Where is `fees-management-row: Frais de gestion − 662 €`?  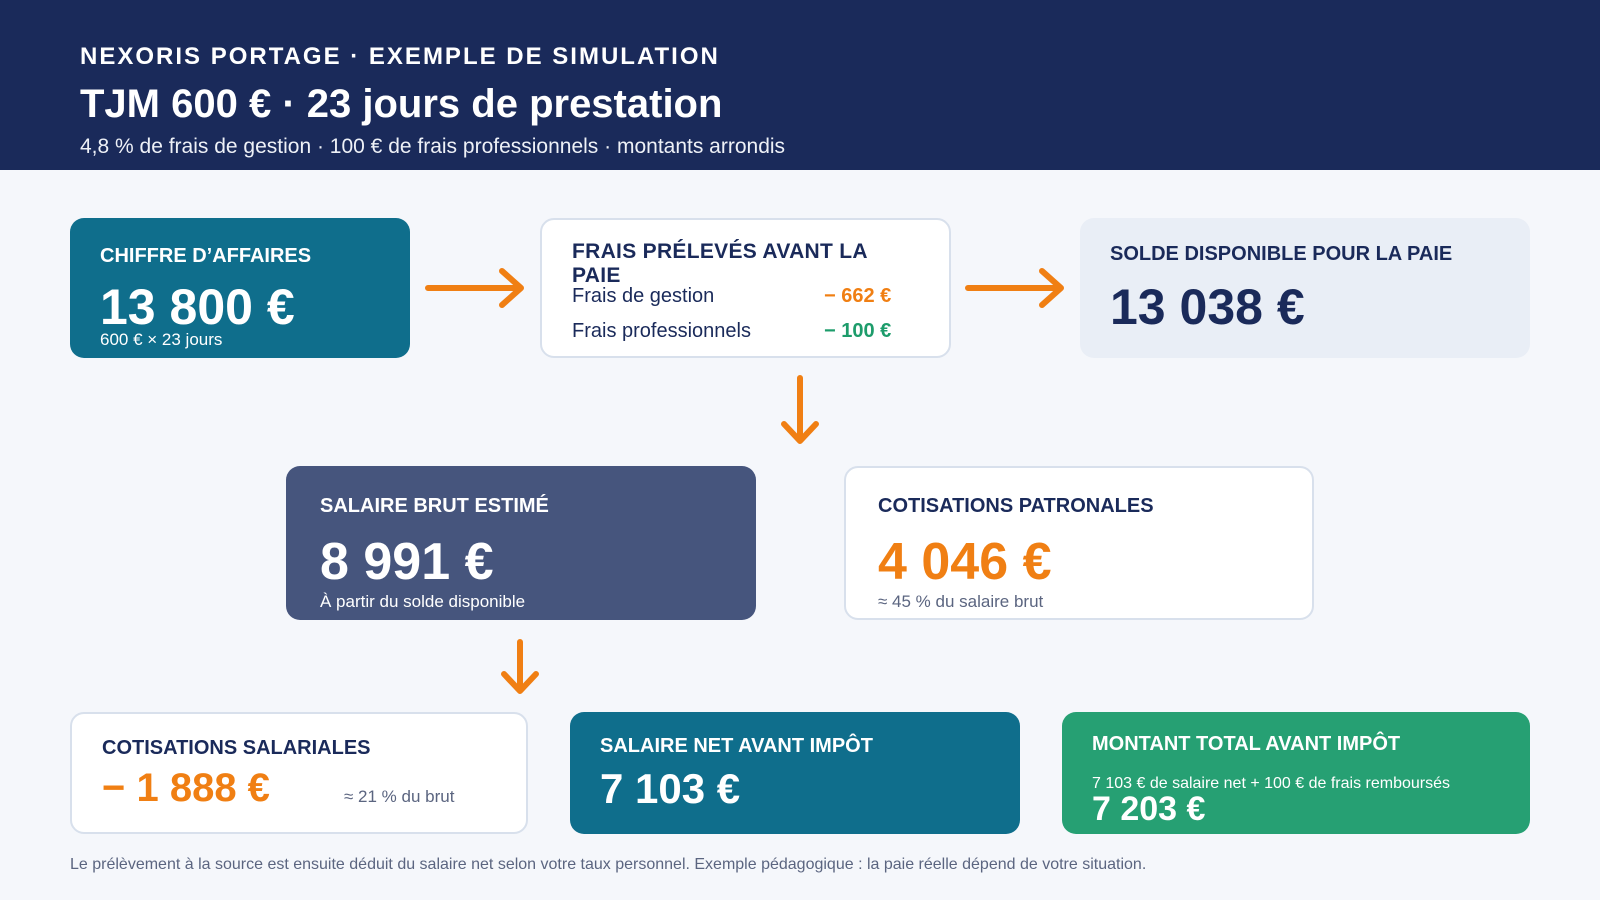
fees-management-row: Frais de gestion − 662 € is located at coordinates (742, 296).